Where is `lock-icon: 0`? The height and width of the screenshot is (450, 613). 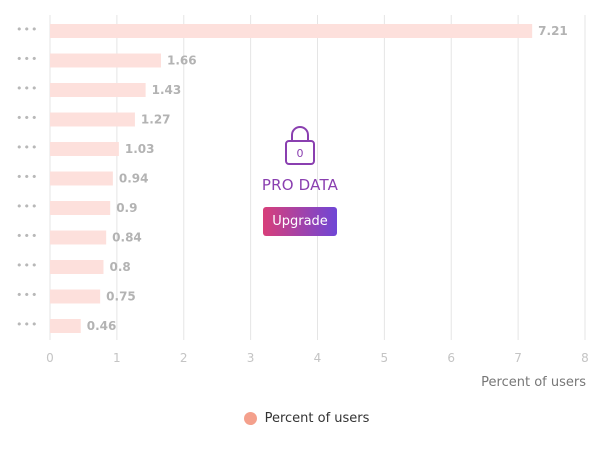 lock-icon: 0 is located at coordinates (300, 145).